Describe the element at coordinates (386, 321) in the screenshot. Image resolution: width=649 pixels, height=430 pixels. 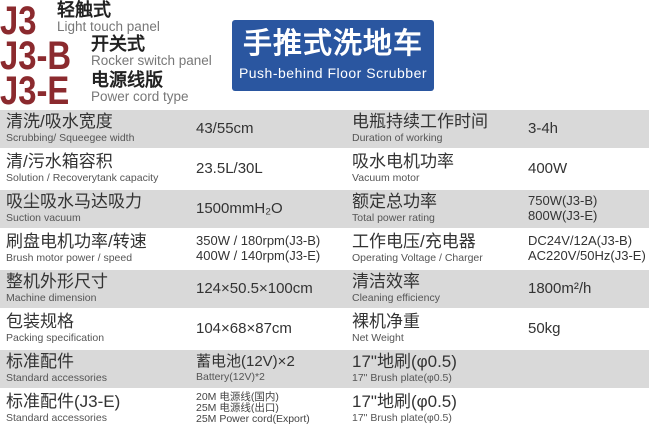
I see `label-cn: 裸机净重` at that location.